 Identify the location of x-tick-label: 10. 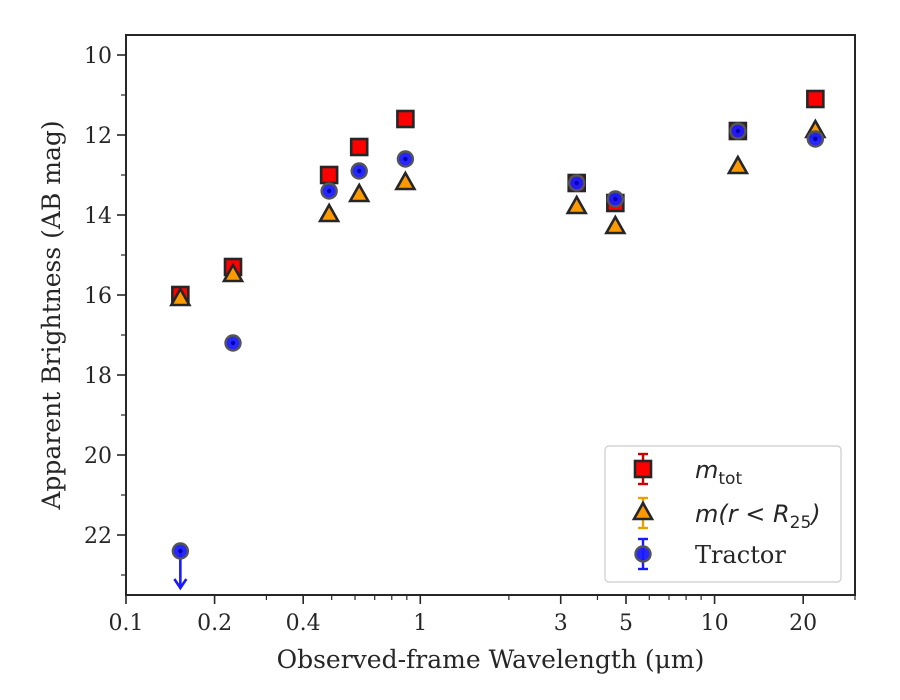
(715, 623).